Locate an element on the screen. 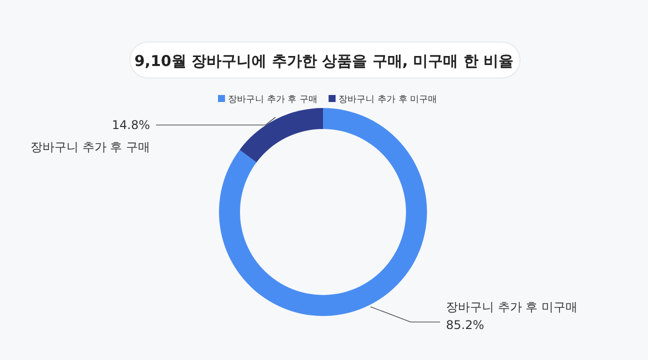 This screenshot has height=360, width=648. chart-title: 9,10월 장바구니에 추가한 상품을 구매, 미구매 한 비율 is located at coordinates (324, 61).